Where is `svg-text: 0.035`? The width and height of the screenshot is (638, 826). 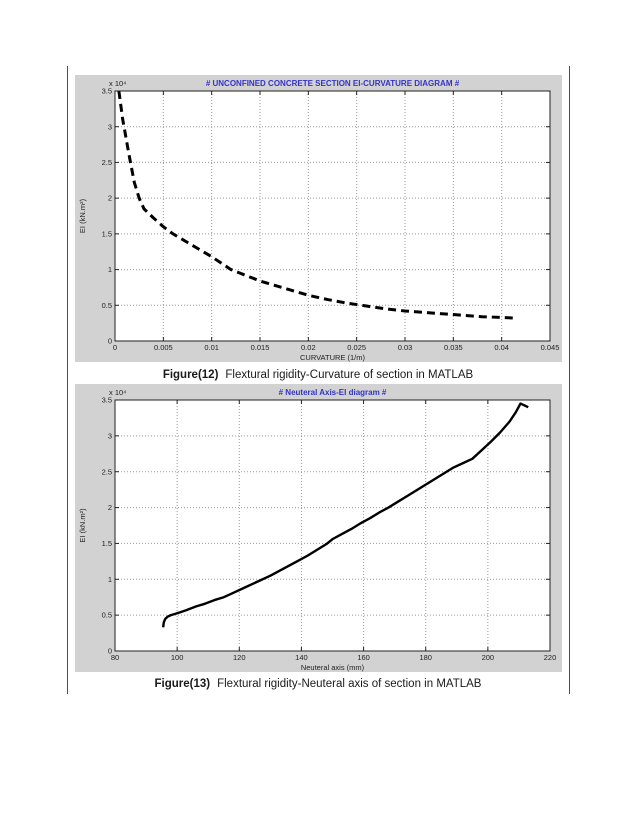 svg-text: 0.035 is located at coordinates (453, 347).